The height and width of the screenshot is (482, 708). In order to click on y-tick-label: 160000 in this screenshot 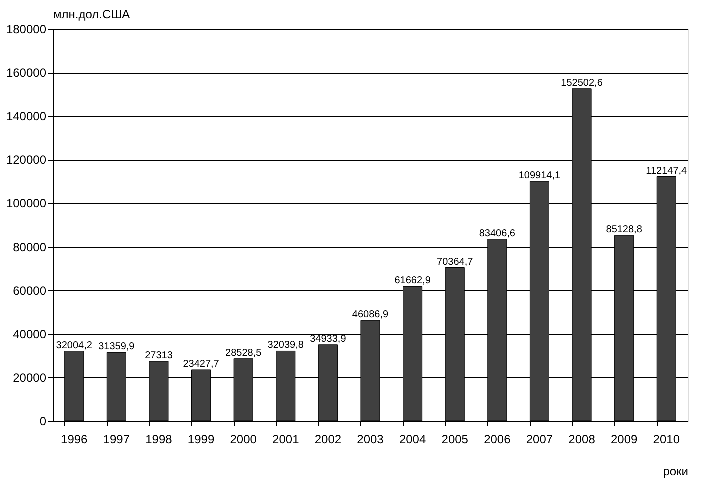, I will do `click(26, 73)`.